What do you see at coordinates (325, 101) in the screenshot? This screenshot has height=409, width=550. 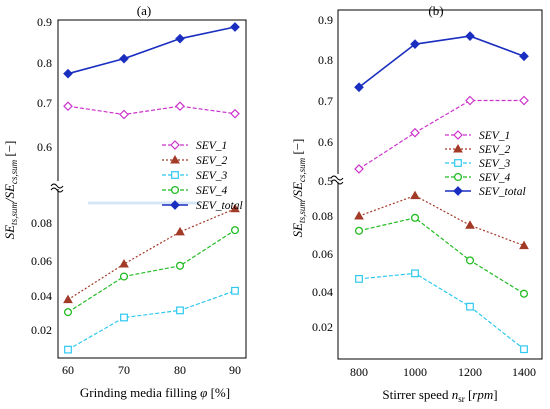 I see `ytick-b-0.7: 0.7` at bounding box center [325, 101].